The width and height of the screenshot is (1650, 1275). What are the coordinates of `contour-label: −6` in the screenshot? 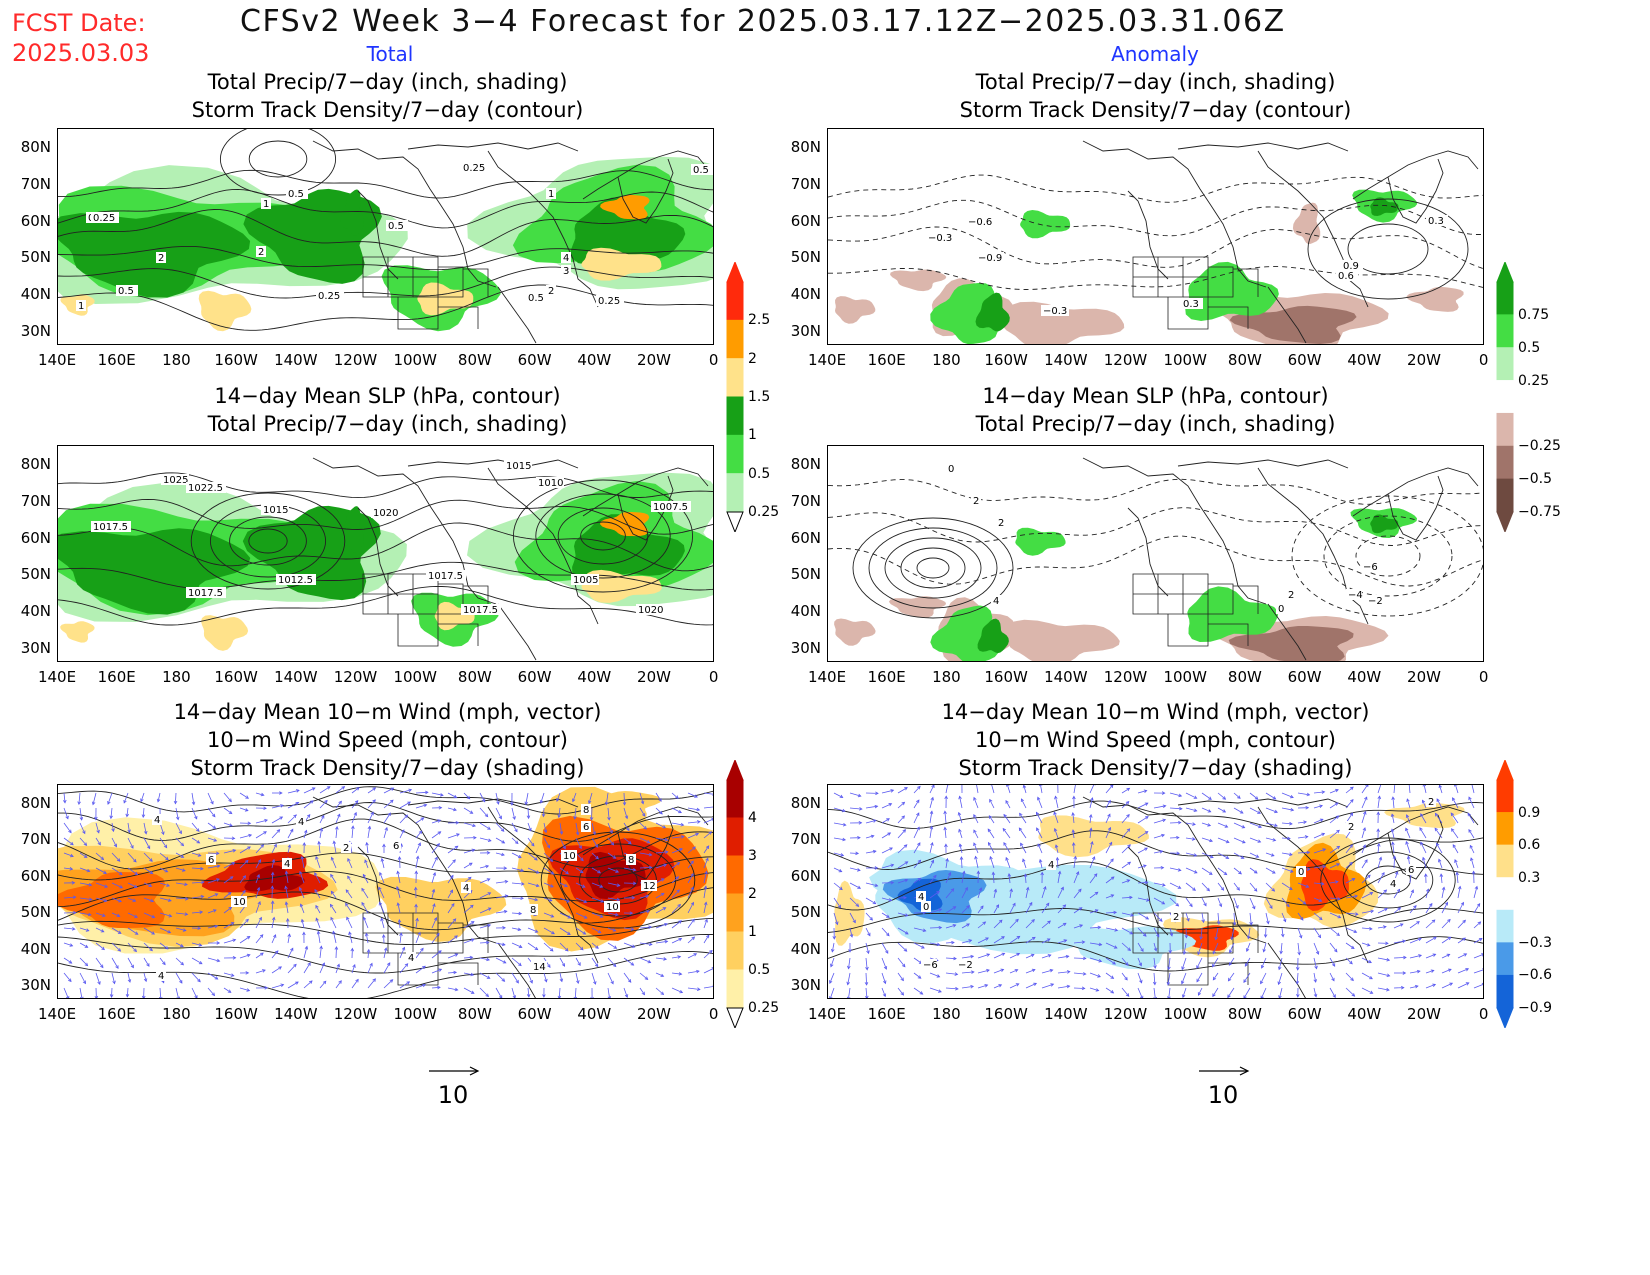 It's located at (1369, 567).